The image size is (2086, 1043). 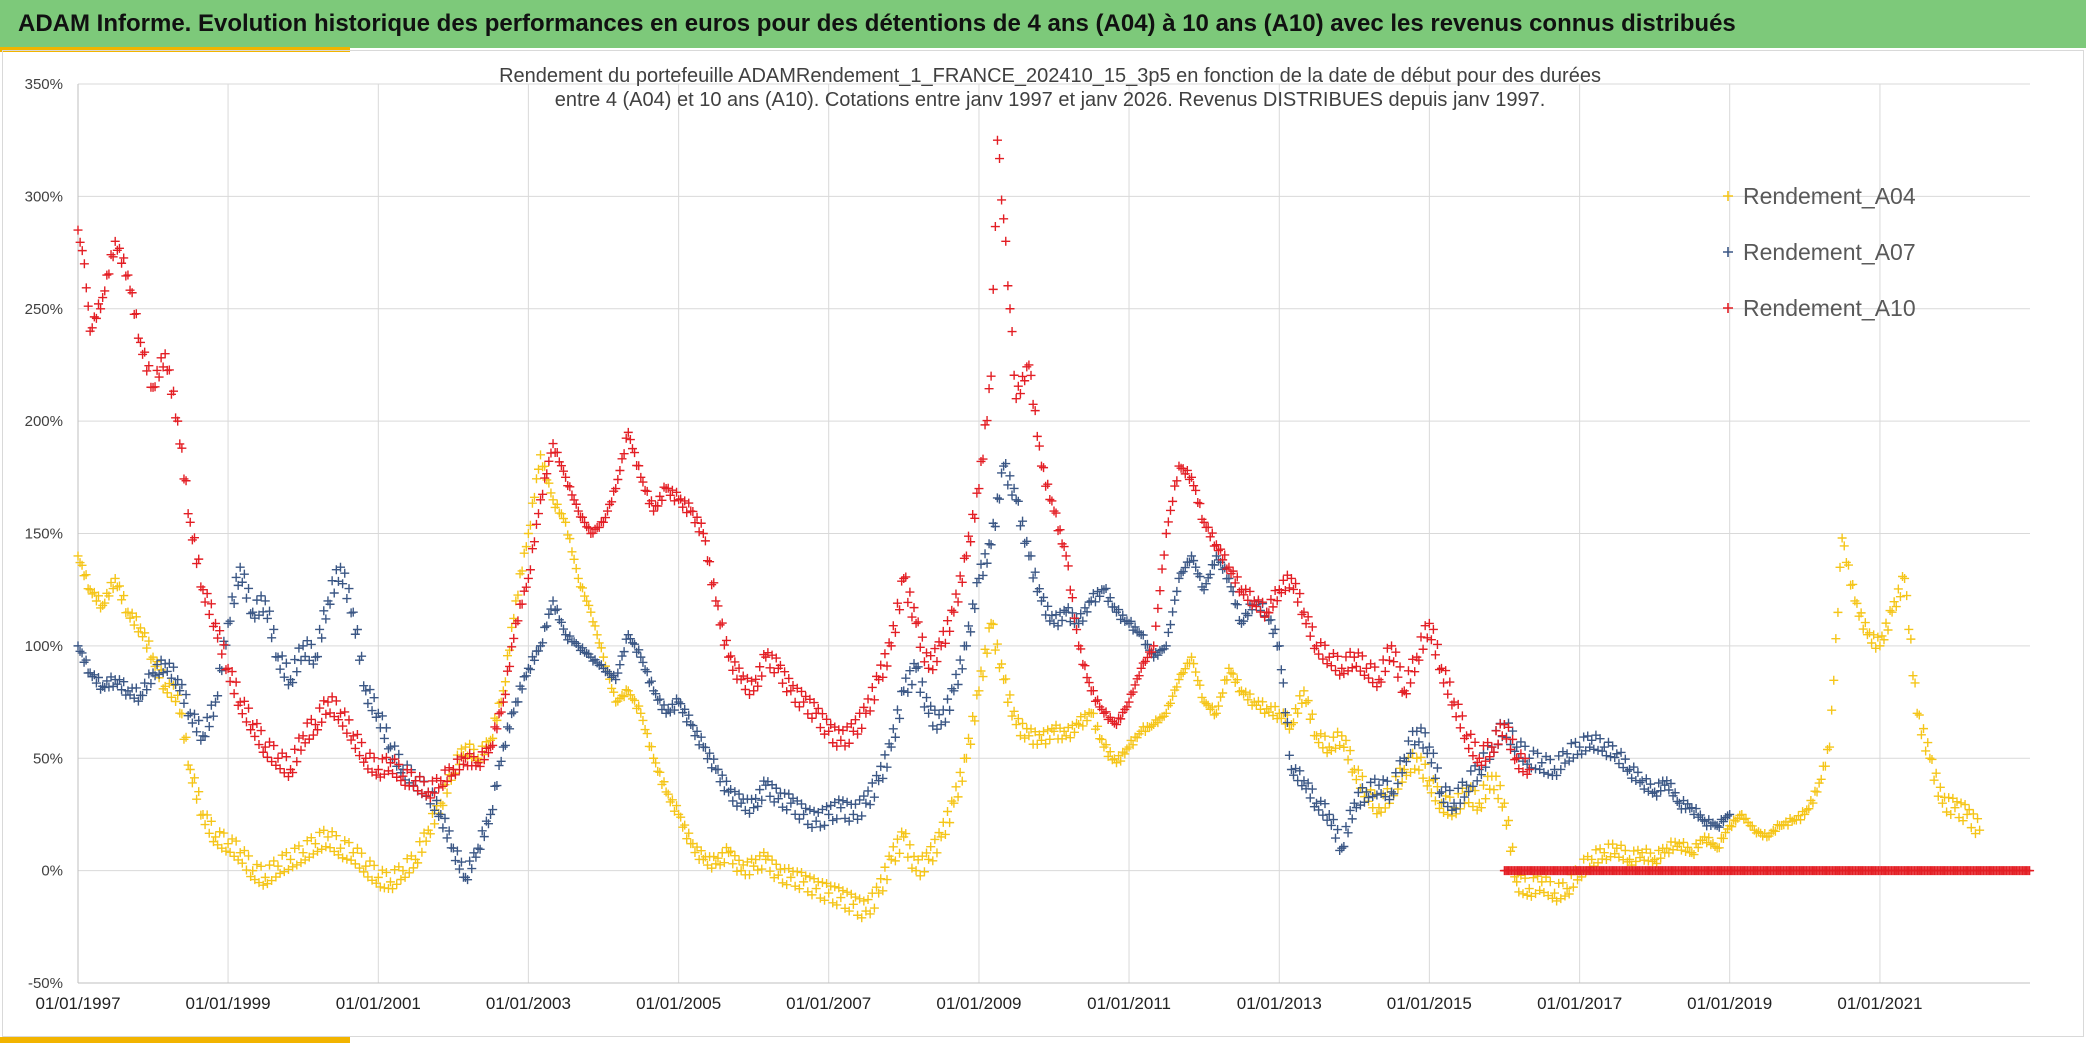 I want to click on x-tick-label: 01/01/2019, so click(x=1729, y=1003).